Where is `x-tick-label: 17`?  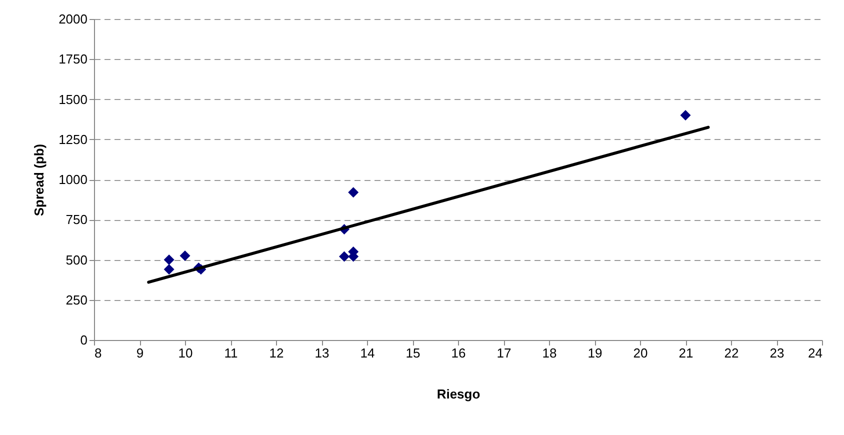 x-tick-label: 17 is located at coordinates (504, 353).